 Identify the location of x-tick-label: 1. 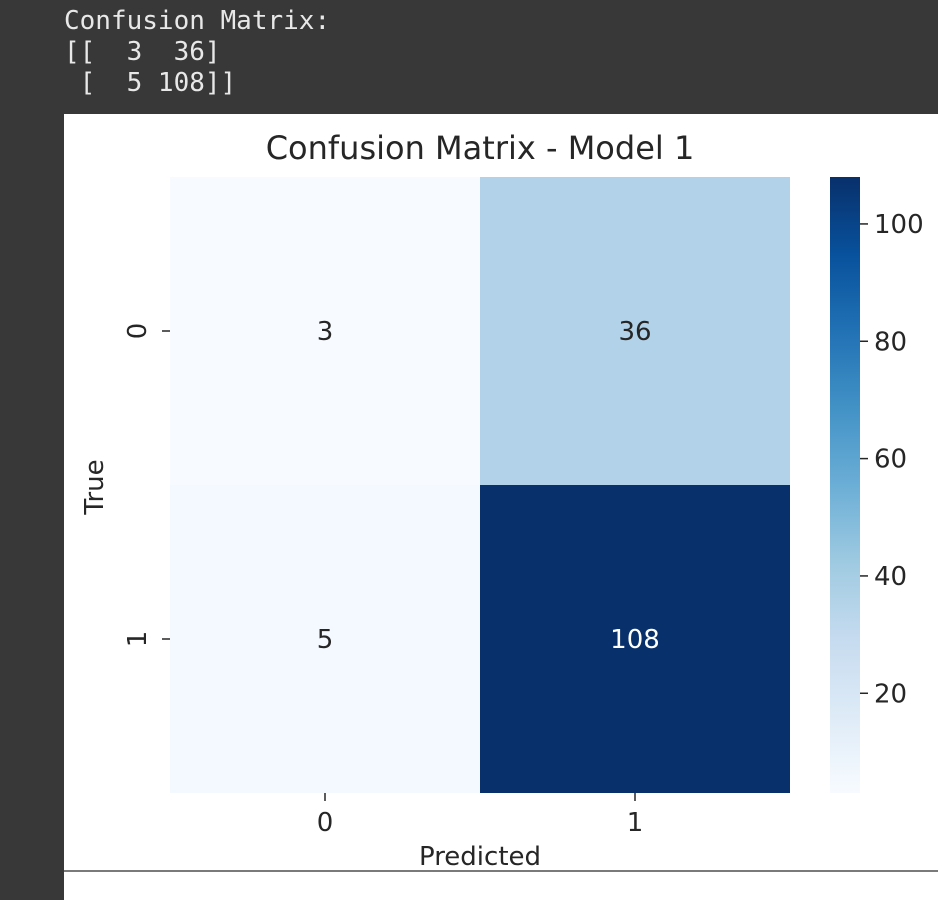
(635, 823).